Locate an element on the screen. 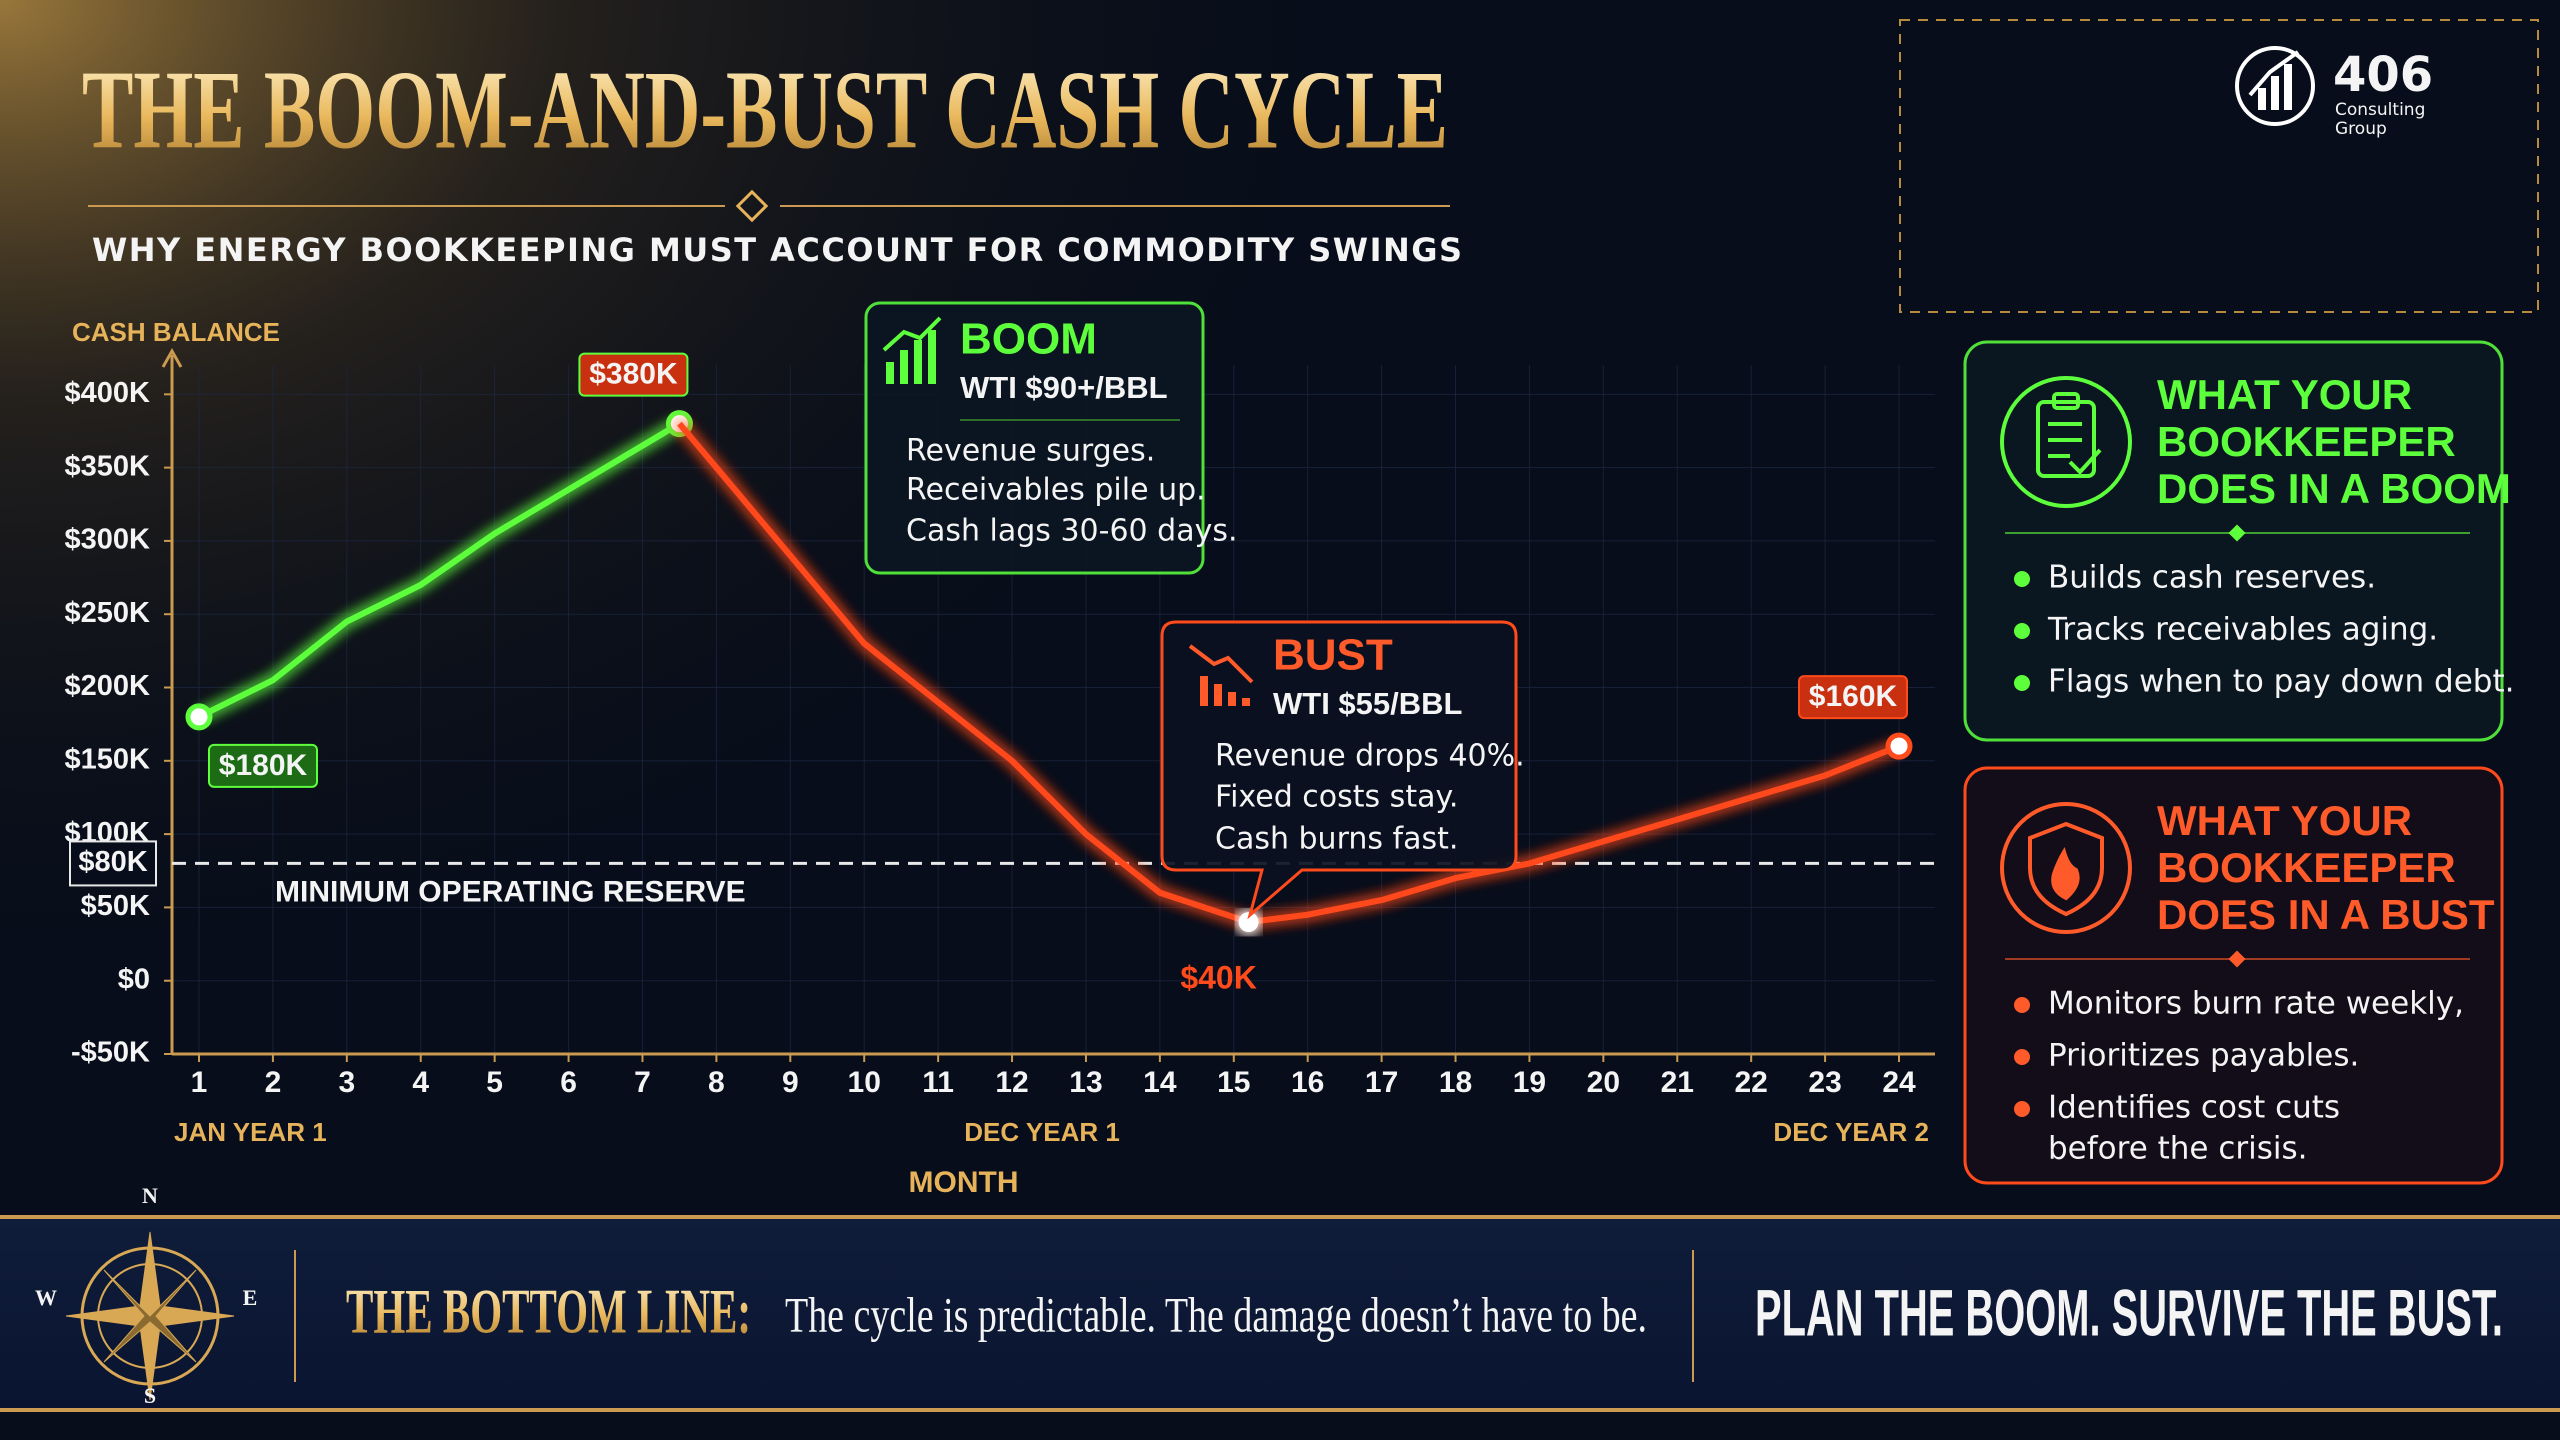 The image size is (2560, 1440). x-tick-label: 6 is located at coordinates (568, 1082).